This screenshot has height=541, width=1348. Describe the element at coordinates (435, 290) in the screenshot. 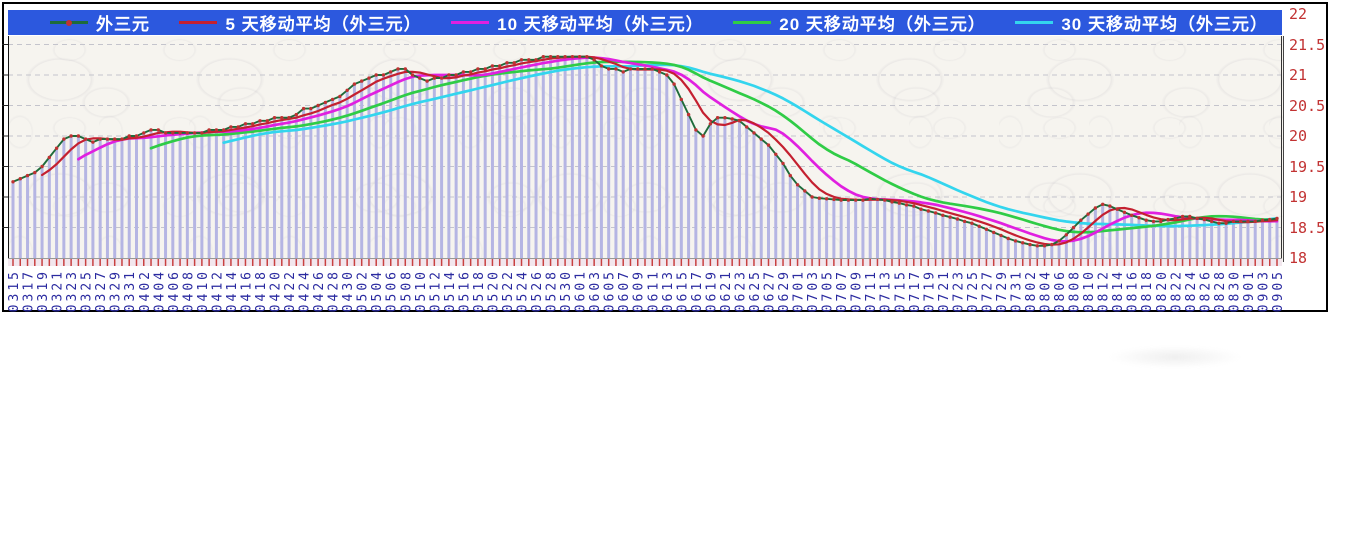

I see `x-axis-tick-label: 0512` at that location.